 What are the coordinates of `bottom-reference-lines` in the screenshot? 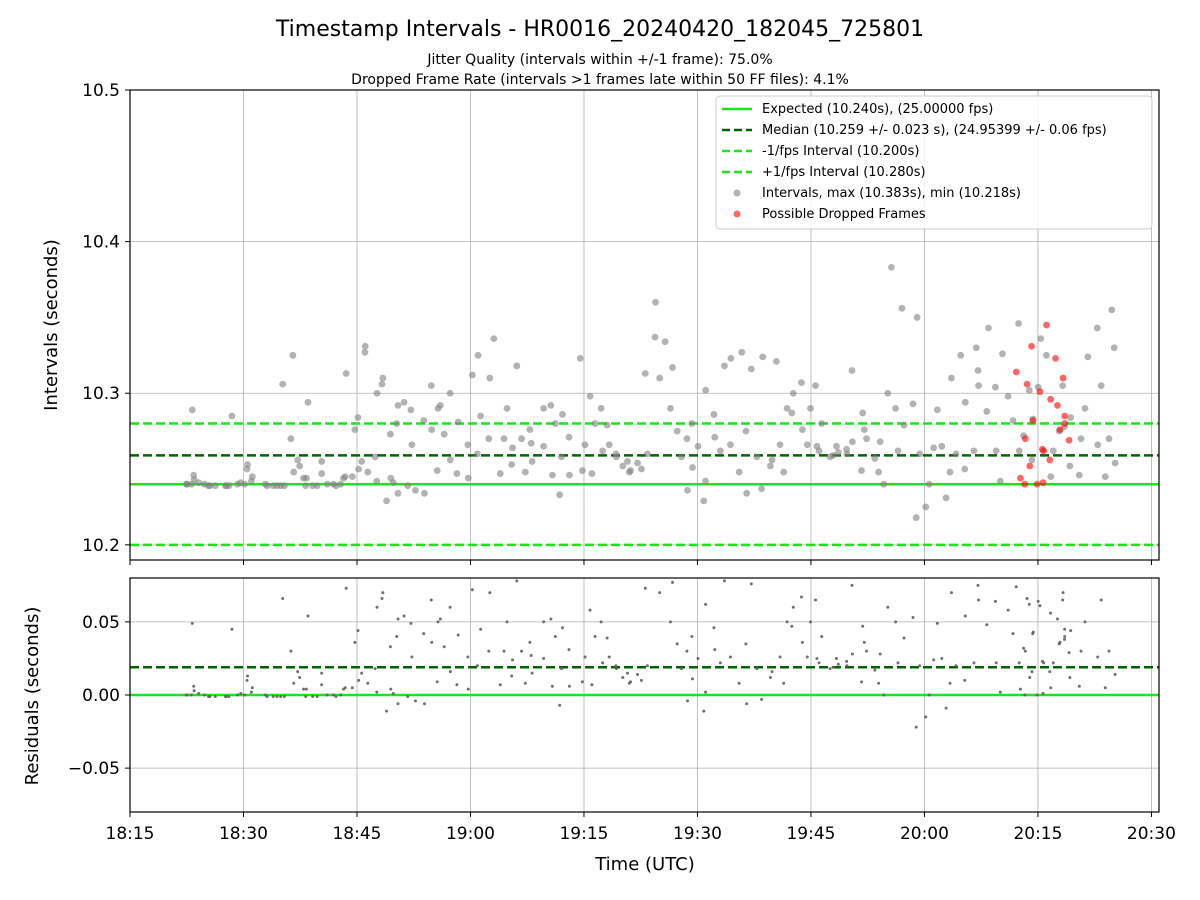 It's located at (644, 681).